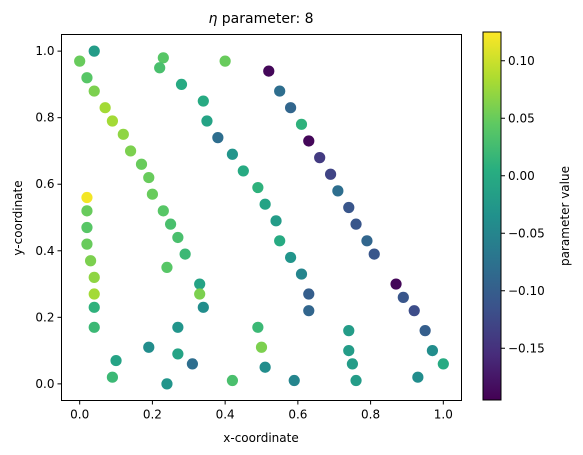 The image size is (583, 455). Describe the element at coordinates (523, 204) in the screenshot. I see `colorbar-ticks: 0.10 0.05 0.00 −0.05 −0.10 −0.15` at that location.